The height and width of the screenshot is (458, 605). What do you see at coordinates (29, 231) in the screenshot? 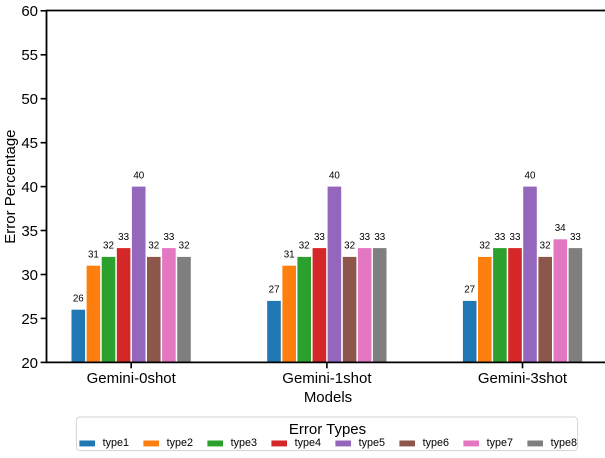
I see `svg-text: 35` at bounding box center [29, 231].